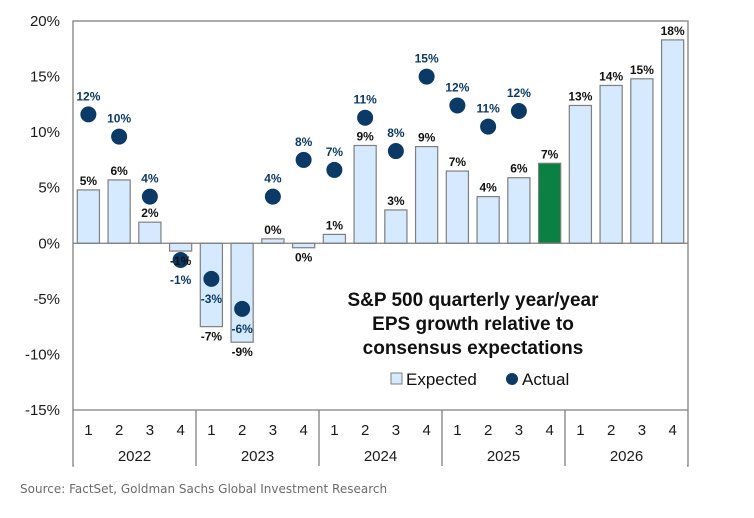 The width and height of the screenshot is (754, 518). What do you see at coordinates (673, 31) in the screenshot?
I see `expected-bar-label: 18%` at bounding box center [673, 31].